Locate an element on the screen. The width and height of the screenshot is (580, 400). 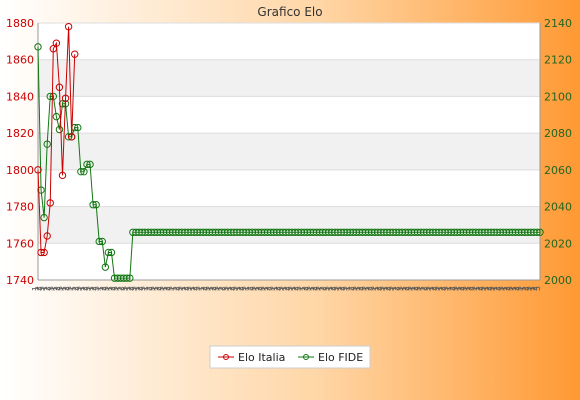
y-right-tick-label: 2120 is located at coordinates (558, 60).